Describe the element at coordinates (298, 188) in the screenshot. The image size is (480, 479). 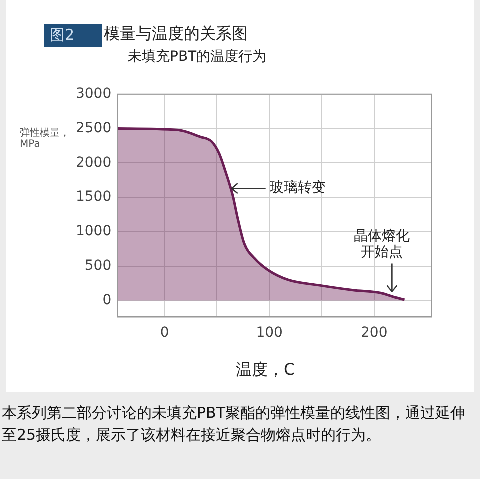
I see `annotation: 玻璃转变` at that location.